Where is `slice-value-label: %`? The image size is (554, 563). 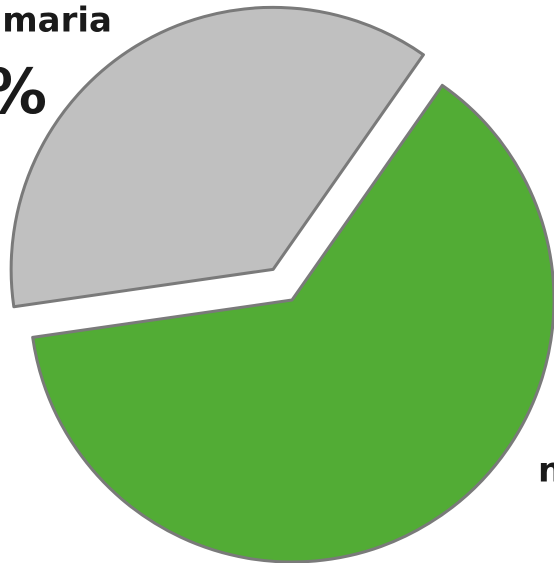
slice-value-label: % is located at coordinates (23, 91).